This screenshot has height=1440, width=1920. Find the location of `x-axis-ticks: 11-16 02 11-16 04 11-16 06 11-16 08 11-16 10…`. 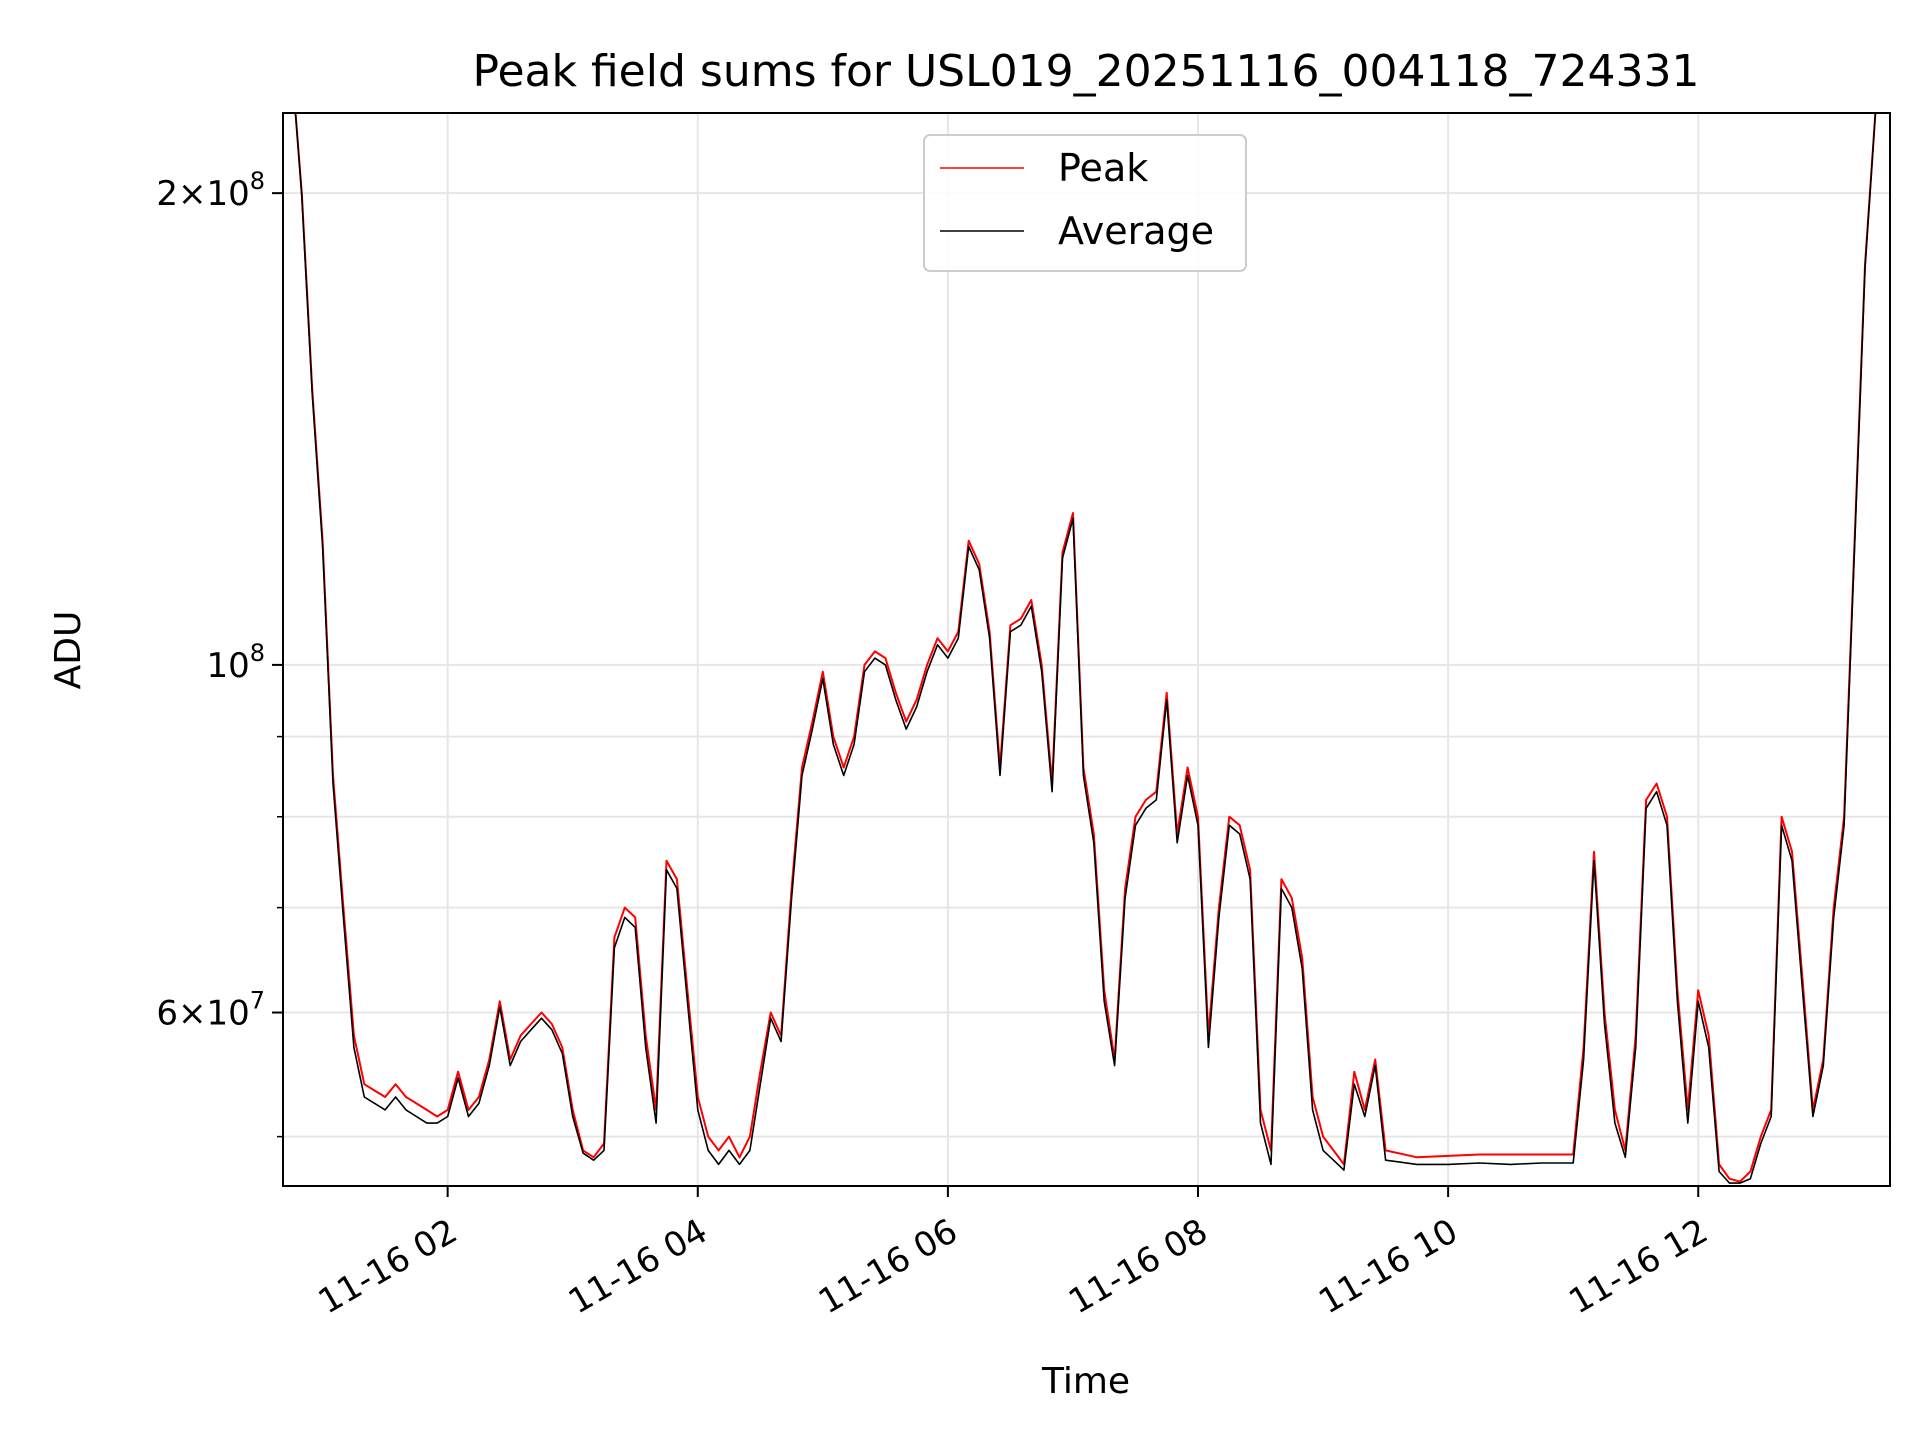

x-axis-ticks: 11-16 02 11-16 04 11-16 06 11-16 08 11-16 10… is located at coordinates (1013, 1254).